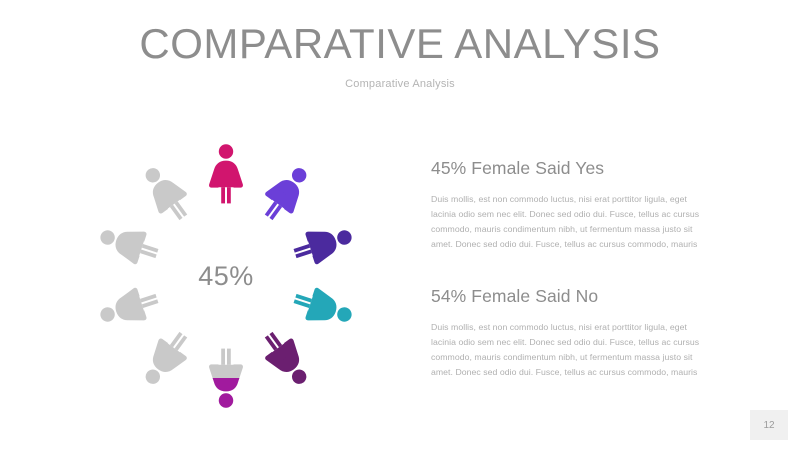  Describe the element at coordinates (518, 168) in the screenshot. I see `content-block-heading: 45% Female Said Yes` at that location.